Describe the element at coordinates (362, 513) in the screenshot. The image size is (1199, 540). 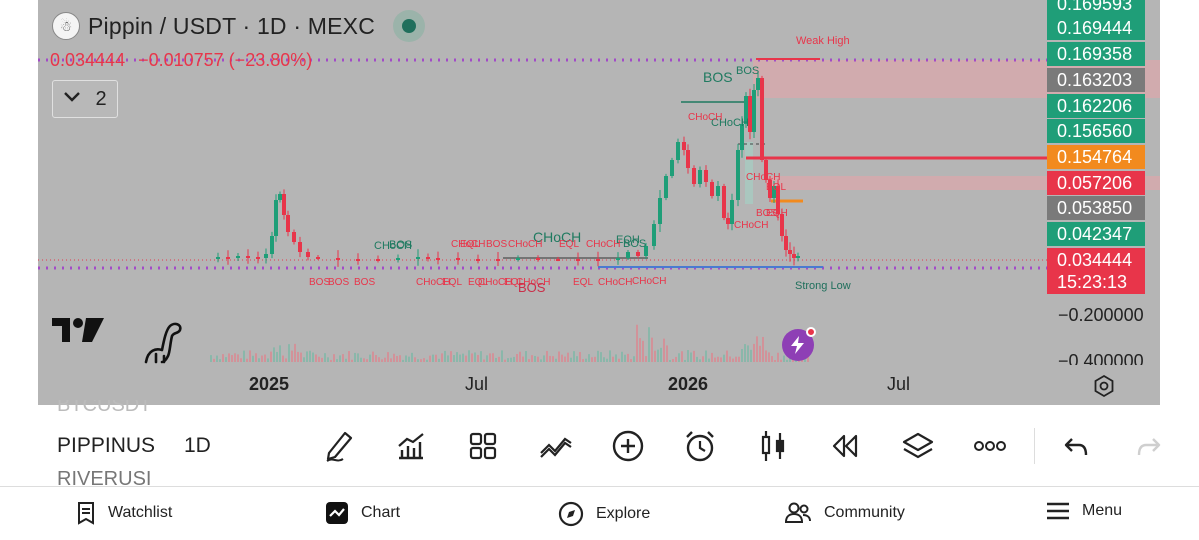
I see `nav-chart: Chart` at that location.